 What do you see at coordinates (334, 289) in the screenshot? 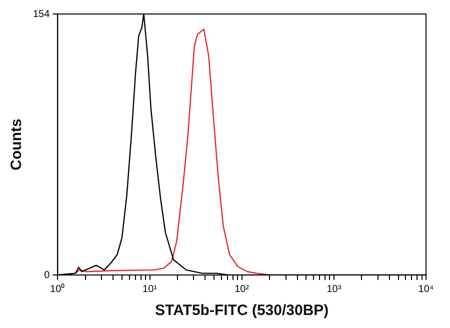
I see `x-tick-label: 10³` at bounding box center [334, 289].